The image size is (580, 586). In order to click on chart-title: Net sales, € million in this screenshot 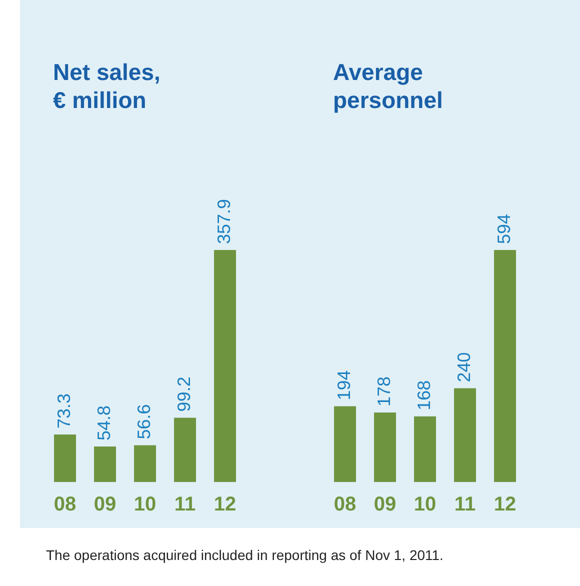, I will do `click(107, 86)`.